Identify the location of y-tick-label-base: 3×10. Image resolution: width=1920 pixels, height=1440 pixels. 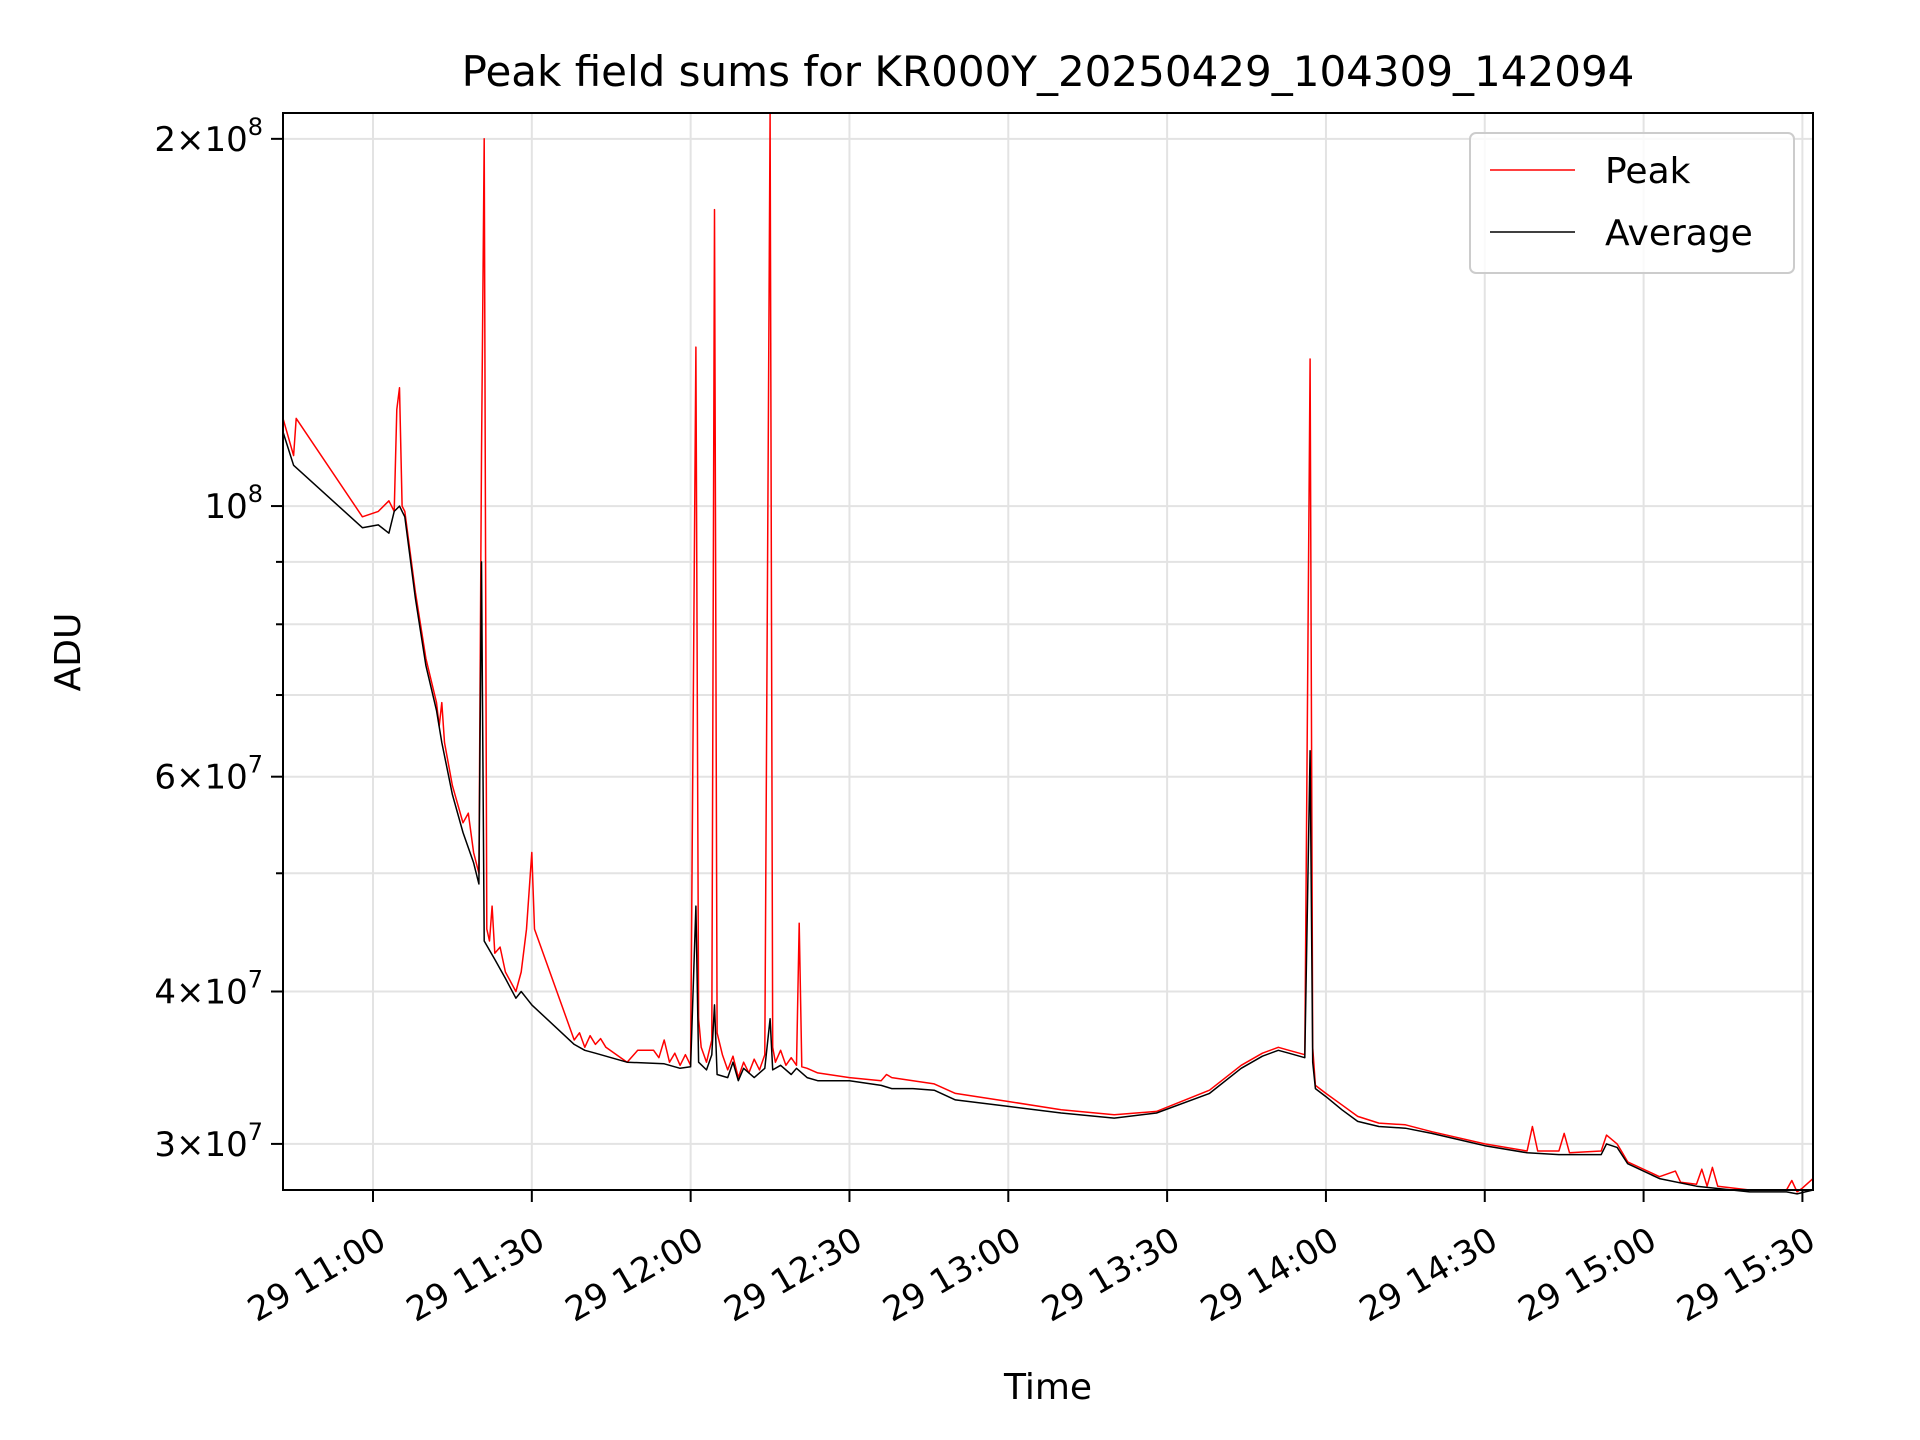
(200, 1145).